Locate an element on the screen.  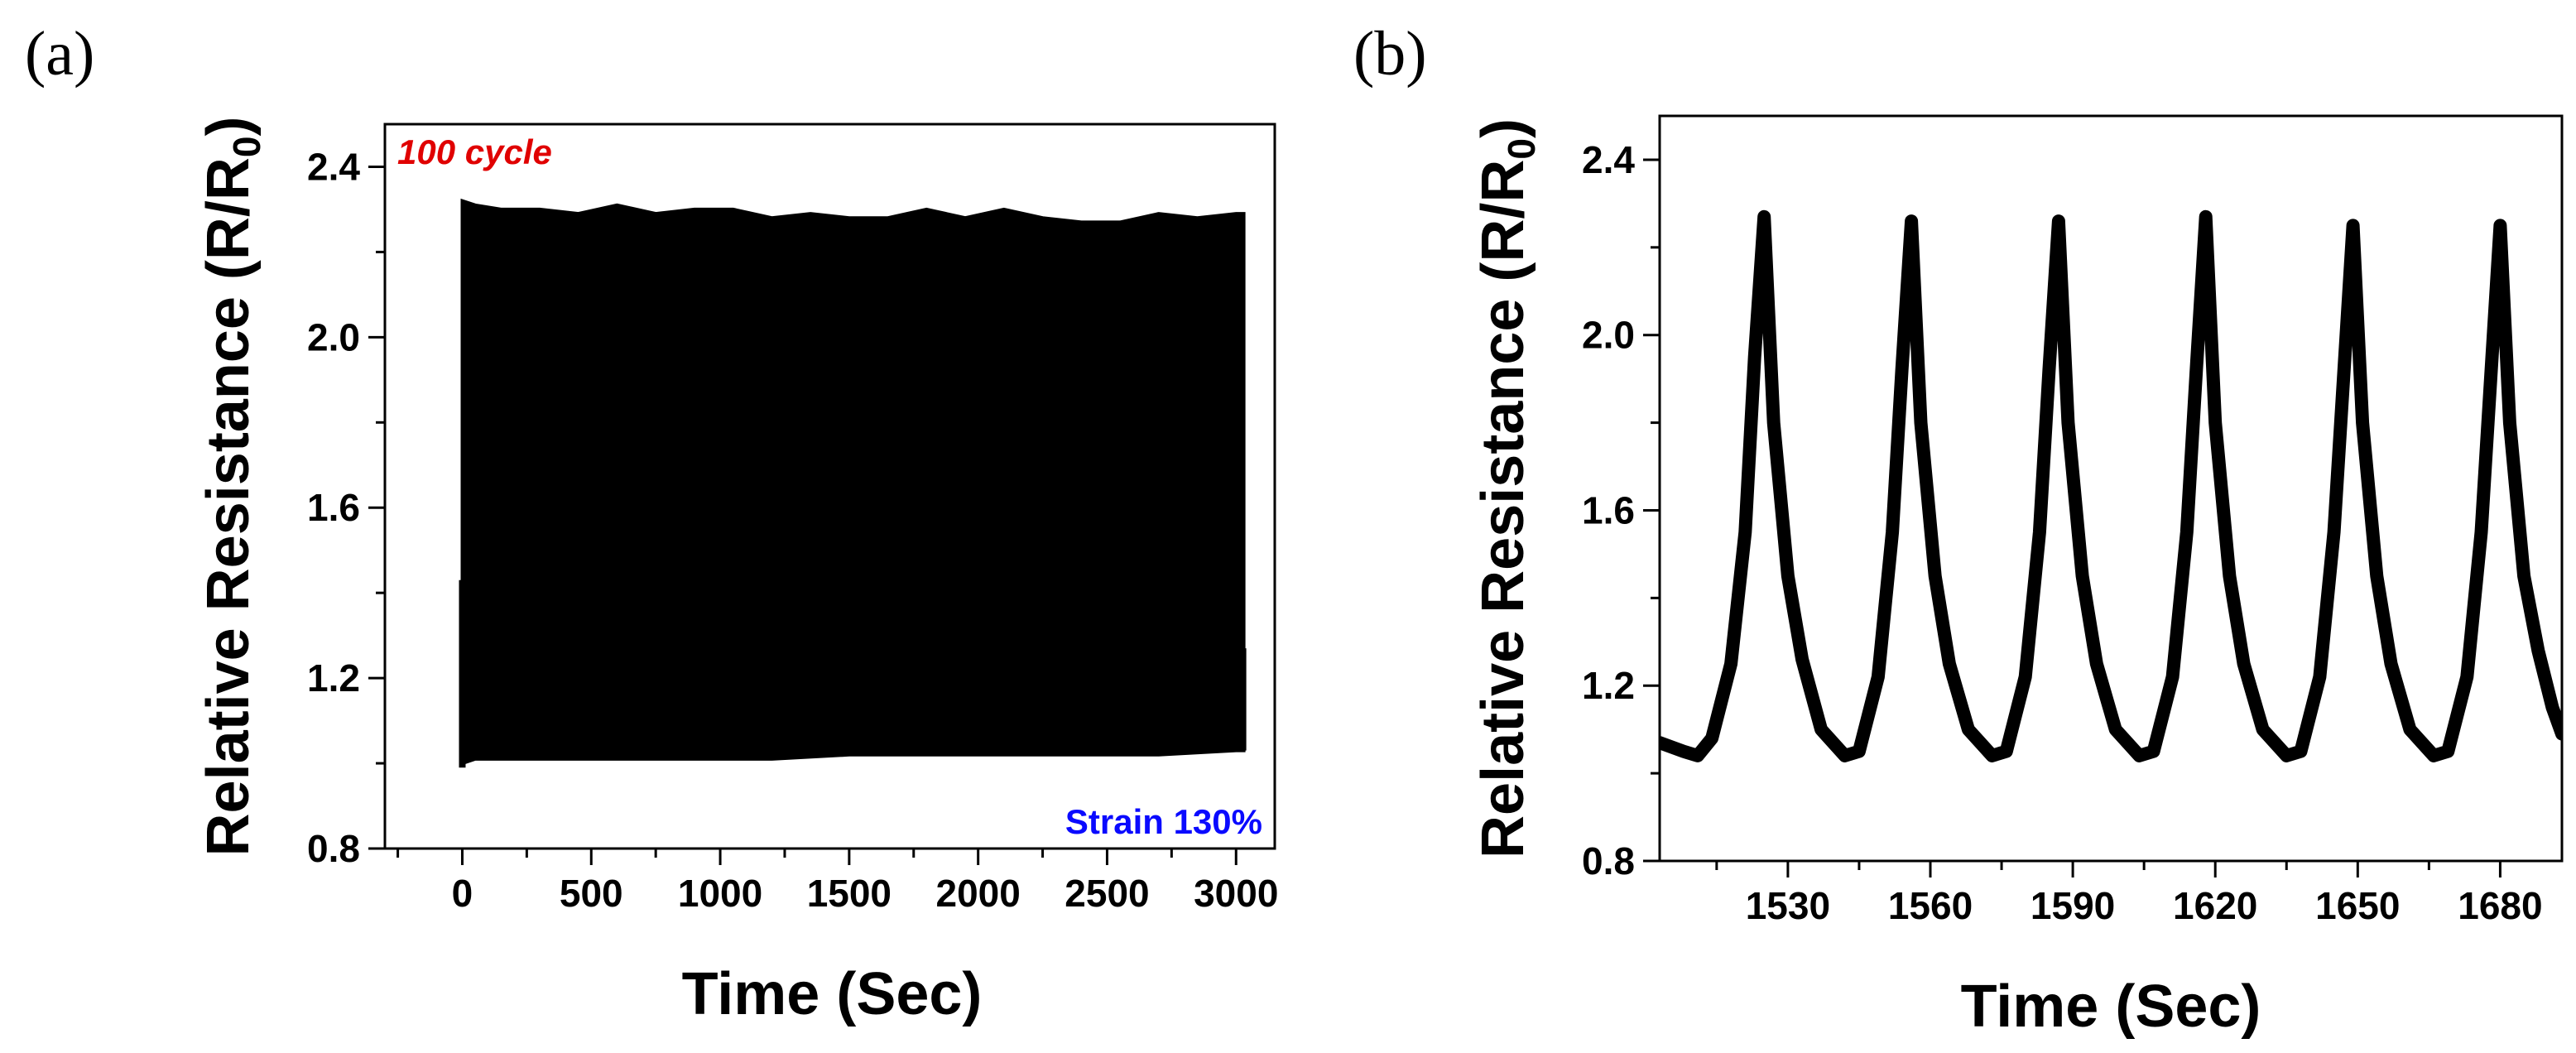
x-tick-label: 1650 is located at coordinates (2357, 906).